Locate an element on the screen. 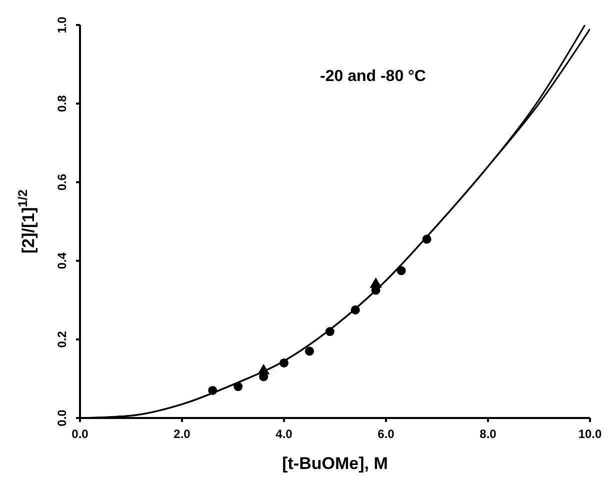 The width and height of the screenshot is (614, 485). y-tick-label: 0.6 is located at coordinates (62, 182).